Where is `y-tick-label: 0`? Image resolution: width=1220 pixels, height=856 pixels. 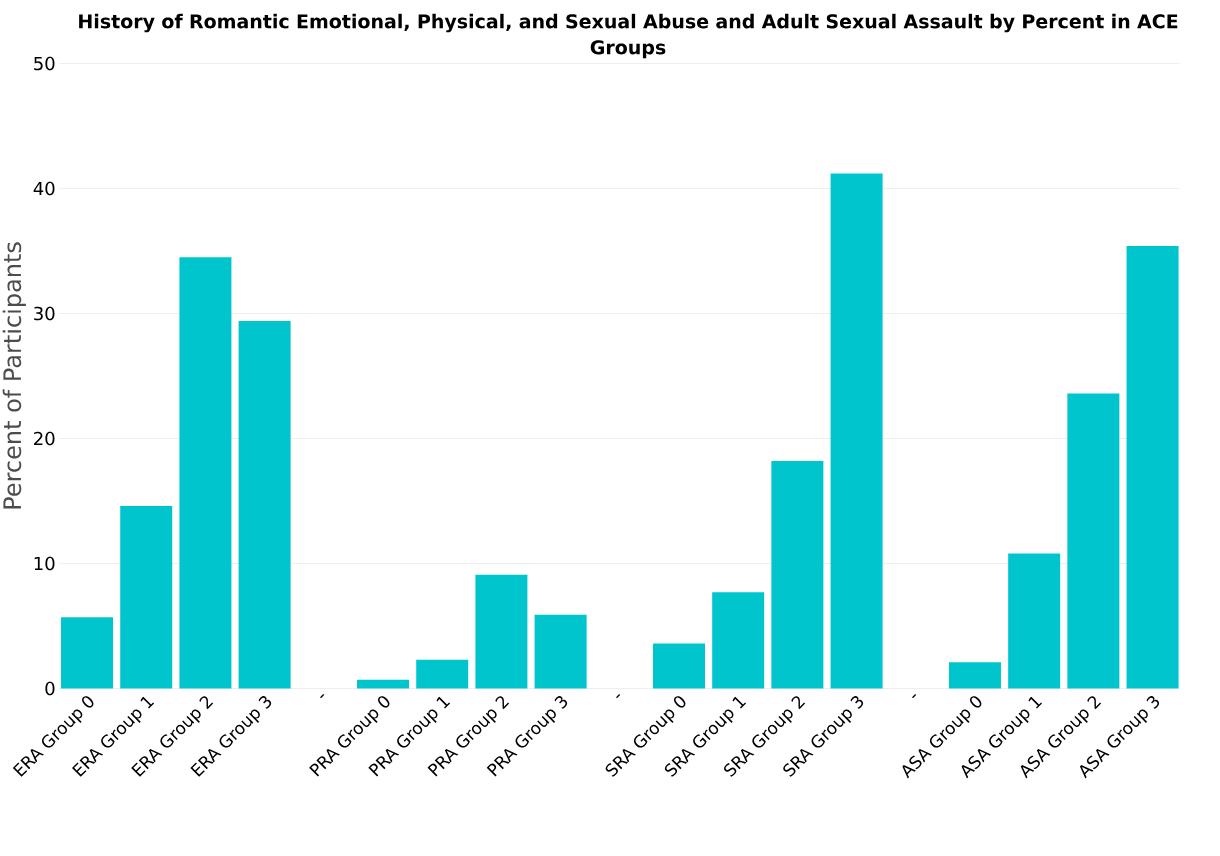 y-tick-label: 0 is located at coordinates (50, 688).